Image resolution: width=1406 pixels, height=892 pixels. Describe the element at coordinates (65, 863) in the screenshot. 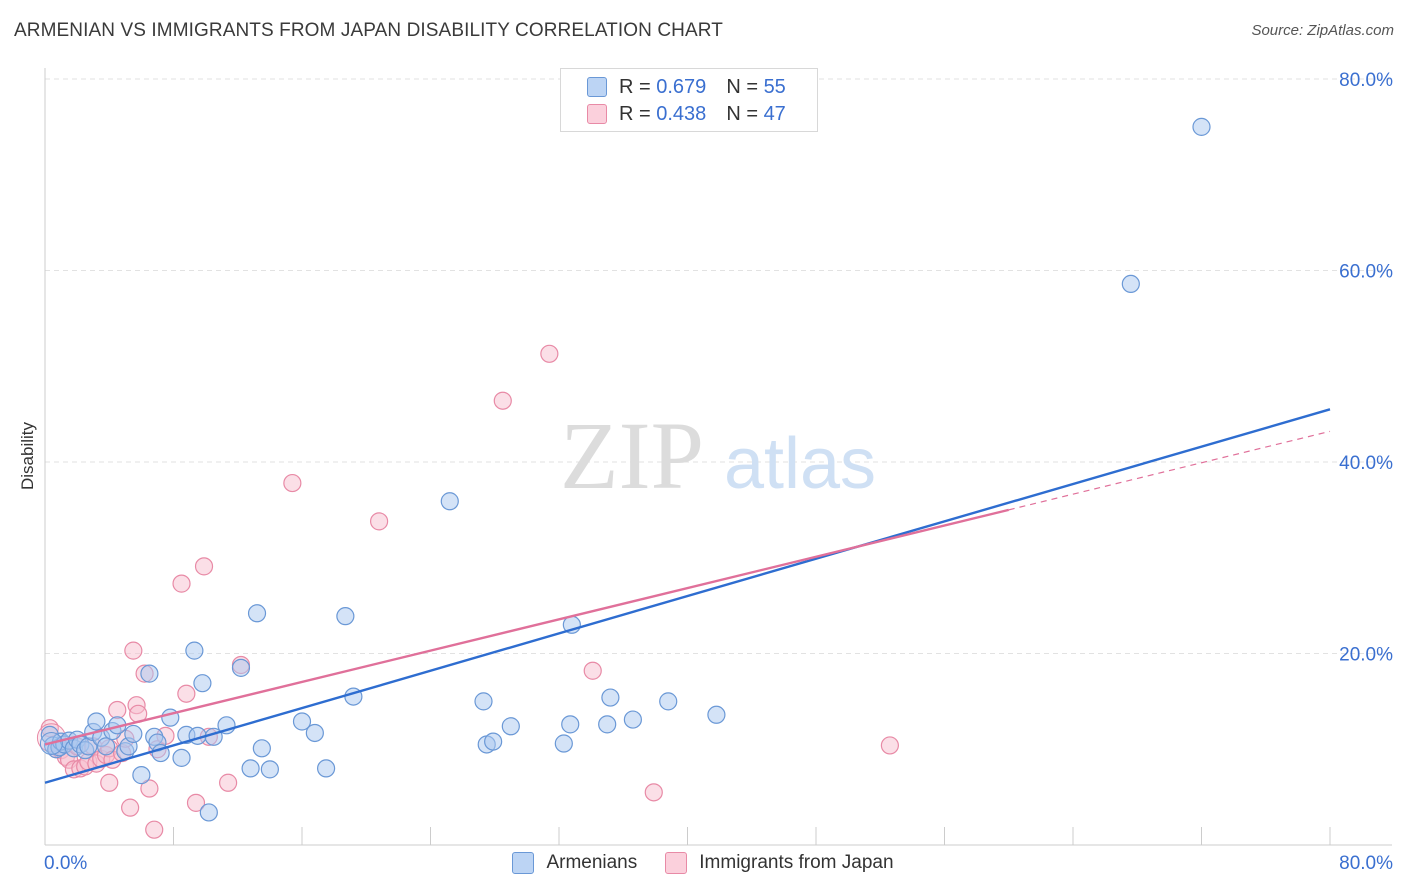

I see `x-tick-label-min: 0.0%` at that location.